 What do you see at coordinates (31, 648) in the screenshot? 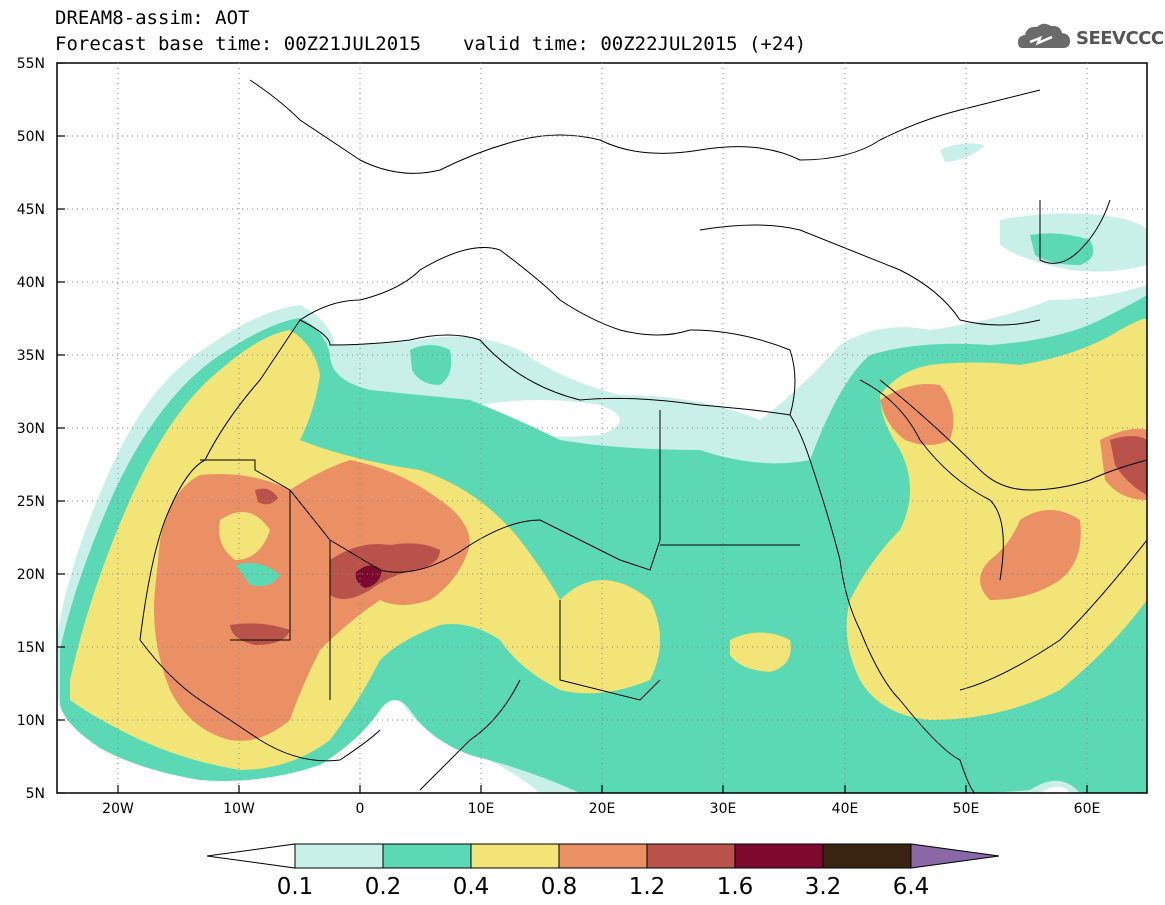
I see `lat-label: 15N` at bounding box center [31, 648].